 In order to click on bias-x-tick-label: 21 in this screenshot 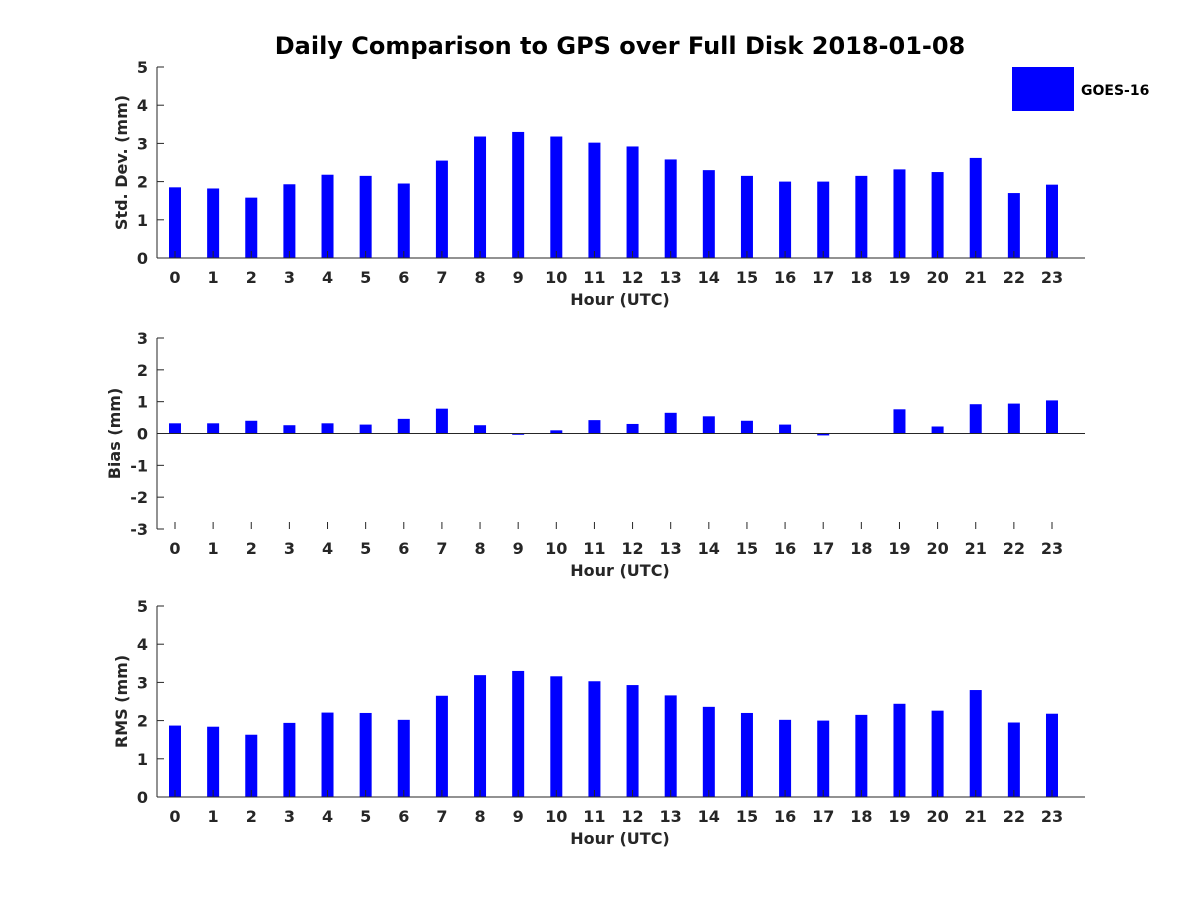, I will do `click(976, 548)`.